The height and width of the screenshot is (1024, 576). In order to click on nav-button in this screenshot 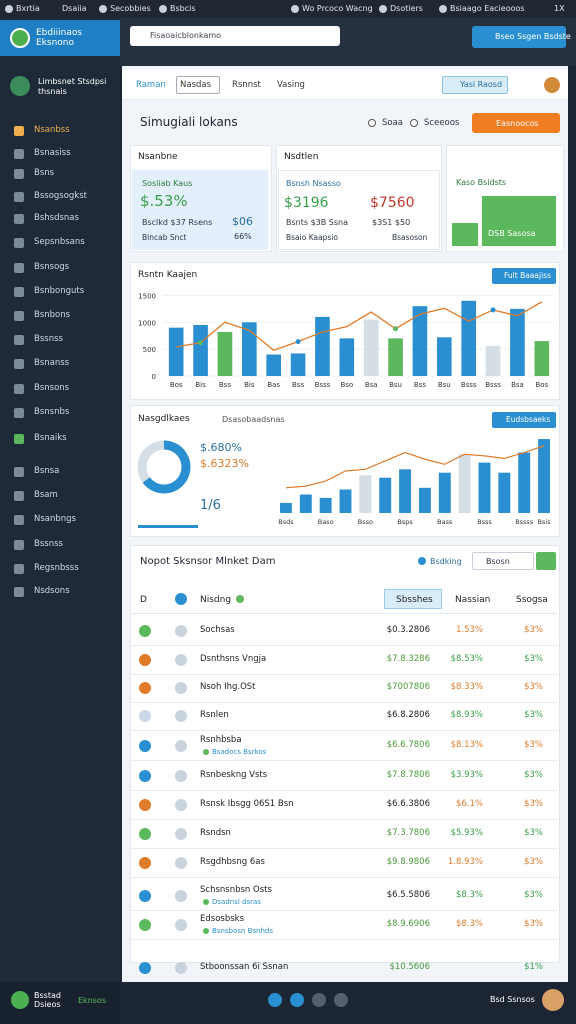, I will do `click(475, 85)`.